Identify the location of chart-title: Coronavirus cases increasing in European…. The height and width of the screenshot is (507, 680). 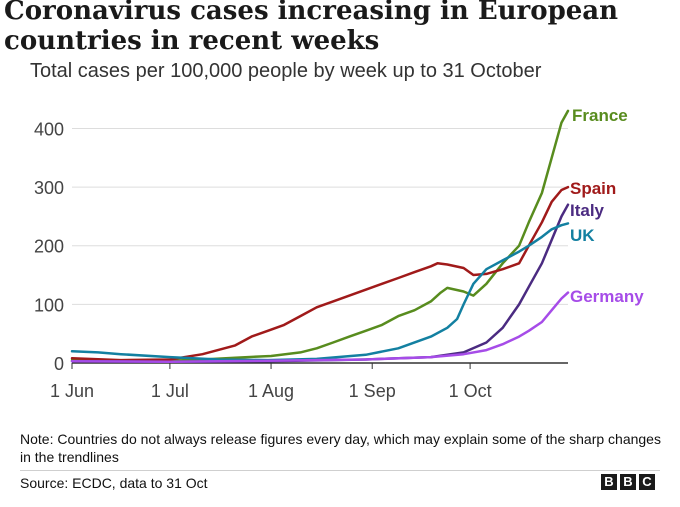
(311, 28).